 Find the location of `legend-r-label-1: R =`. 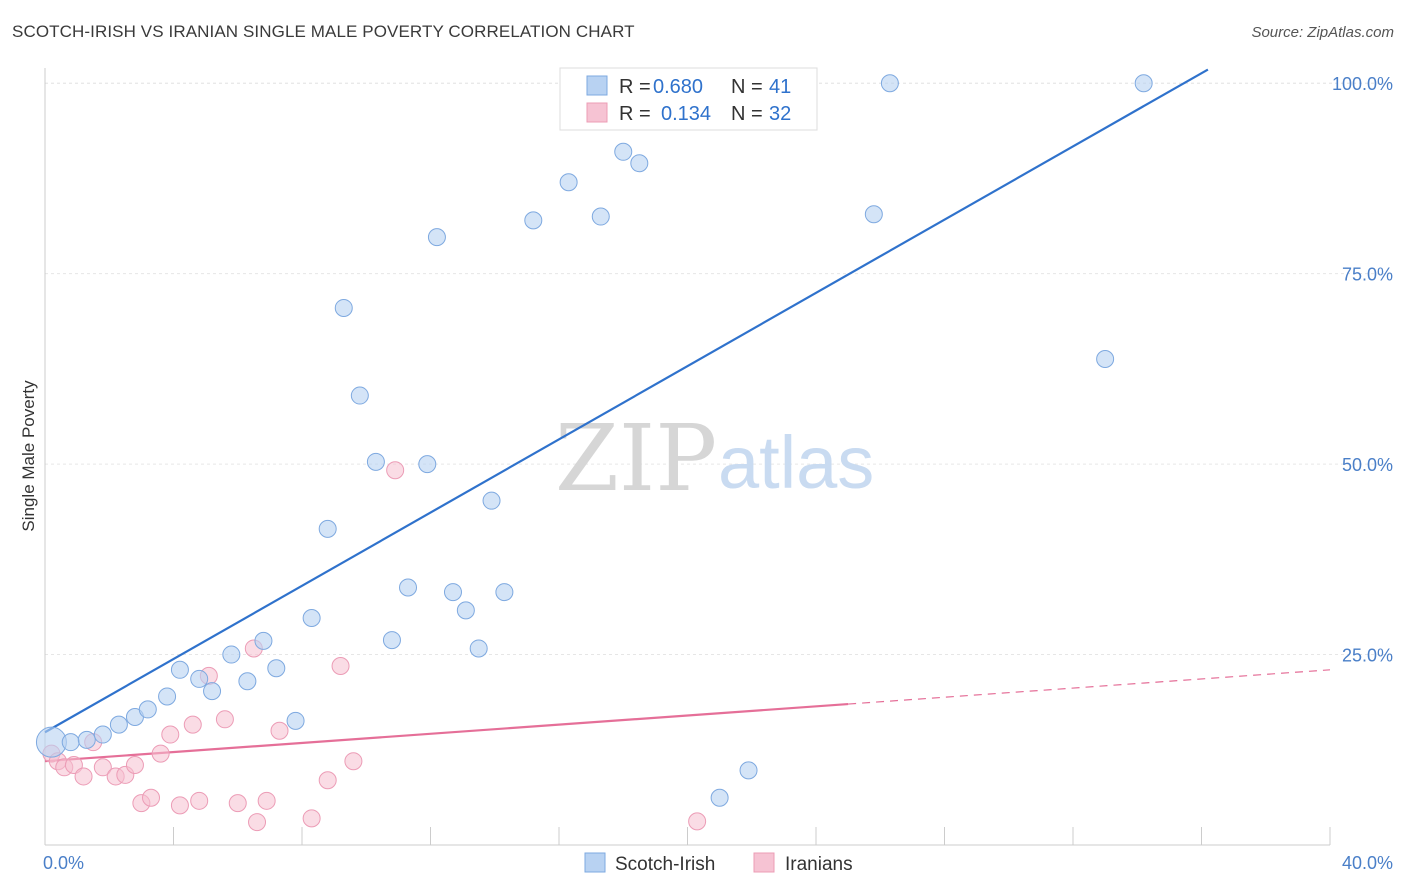

legend-r-label-1: R = is located at coordinates (635, 87).